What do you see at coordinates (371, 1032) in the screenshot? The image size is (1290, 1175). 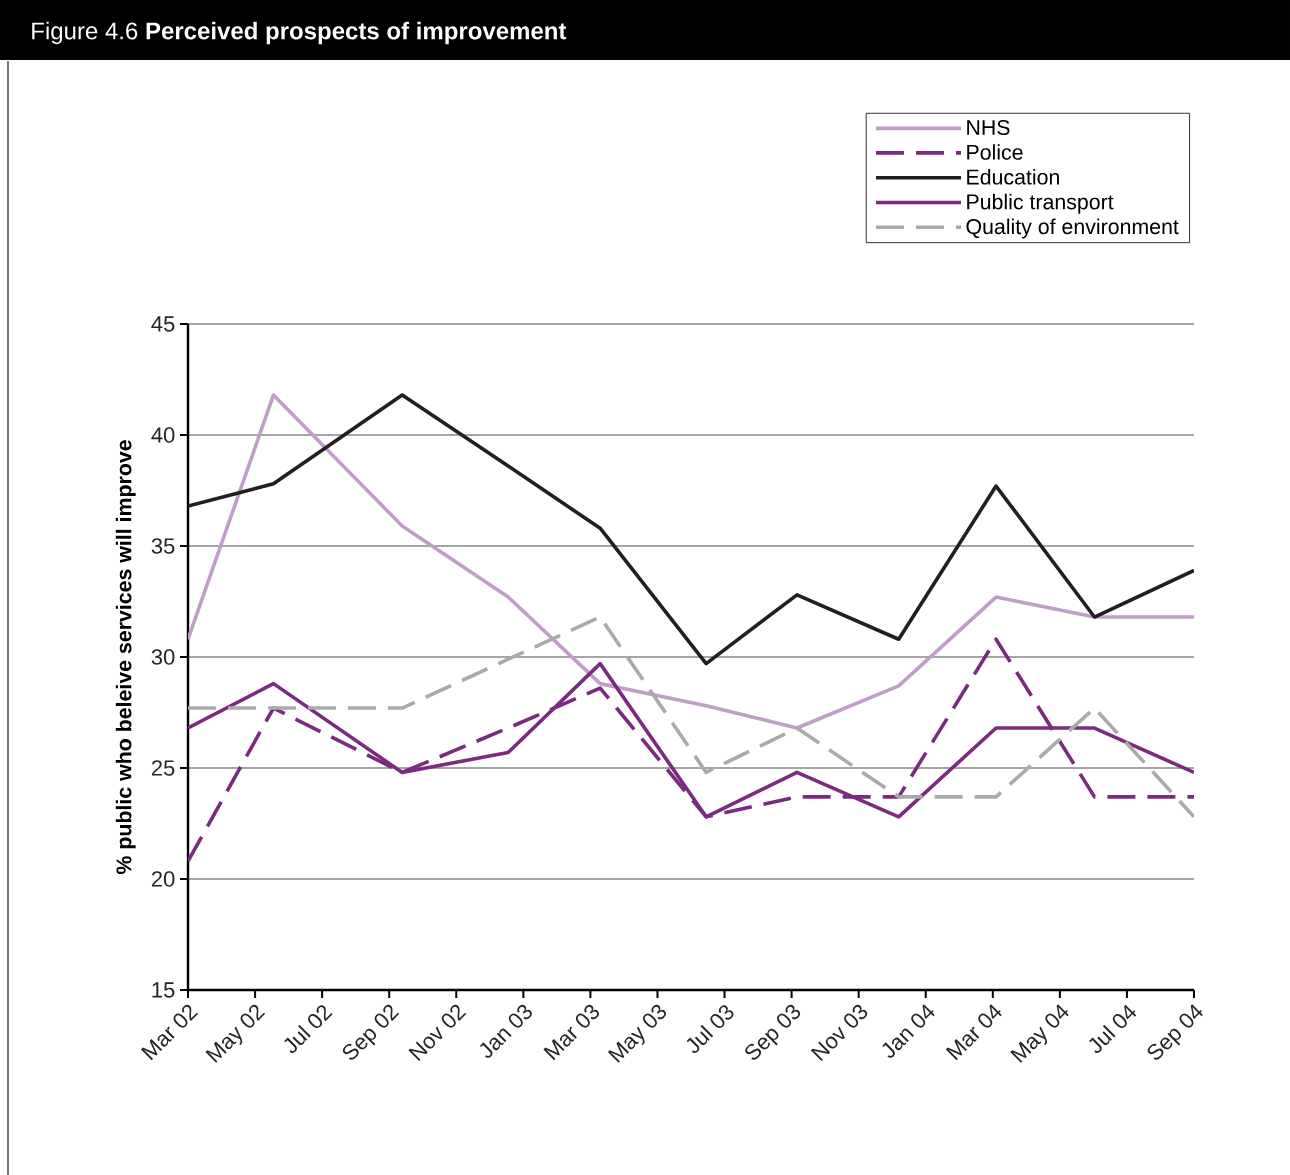 I see `x-tick-label: Sep 02` at bounding box center [371, 1032].